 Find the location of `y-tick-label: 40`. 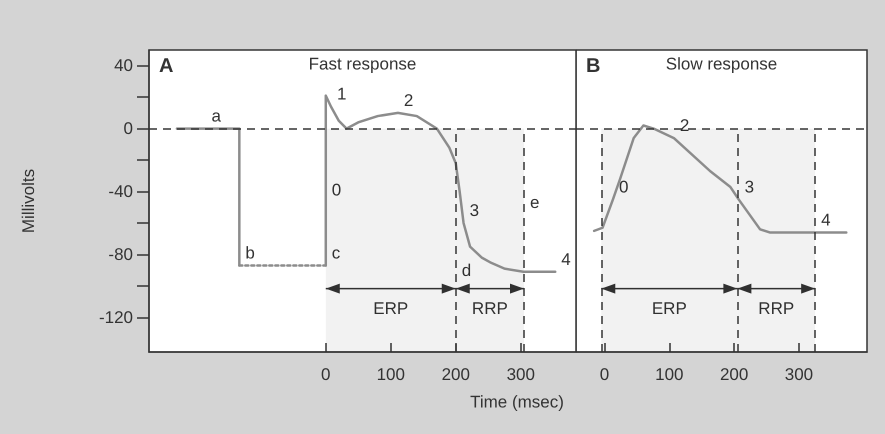

y-tick-label: 40 is located at coordinates (123, 66).